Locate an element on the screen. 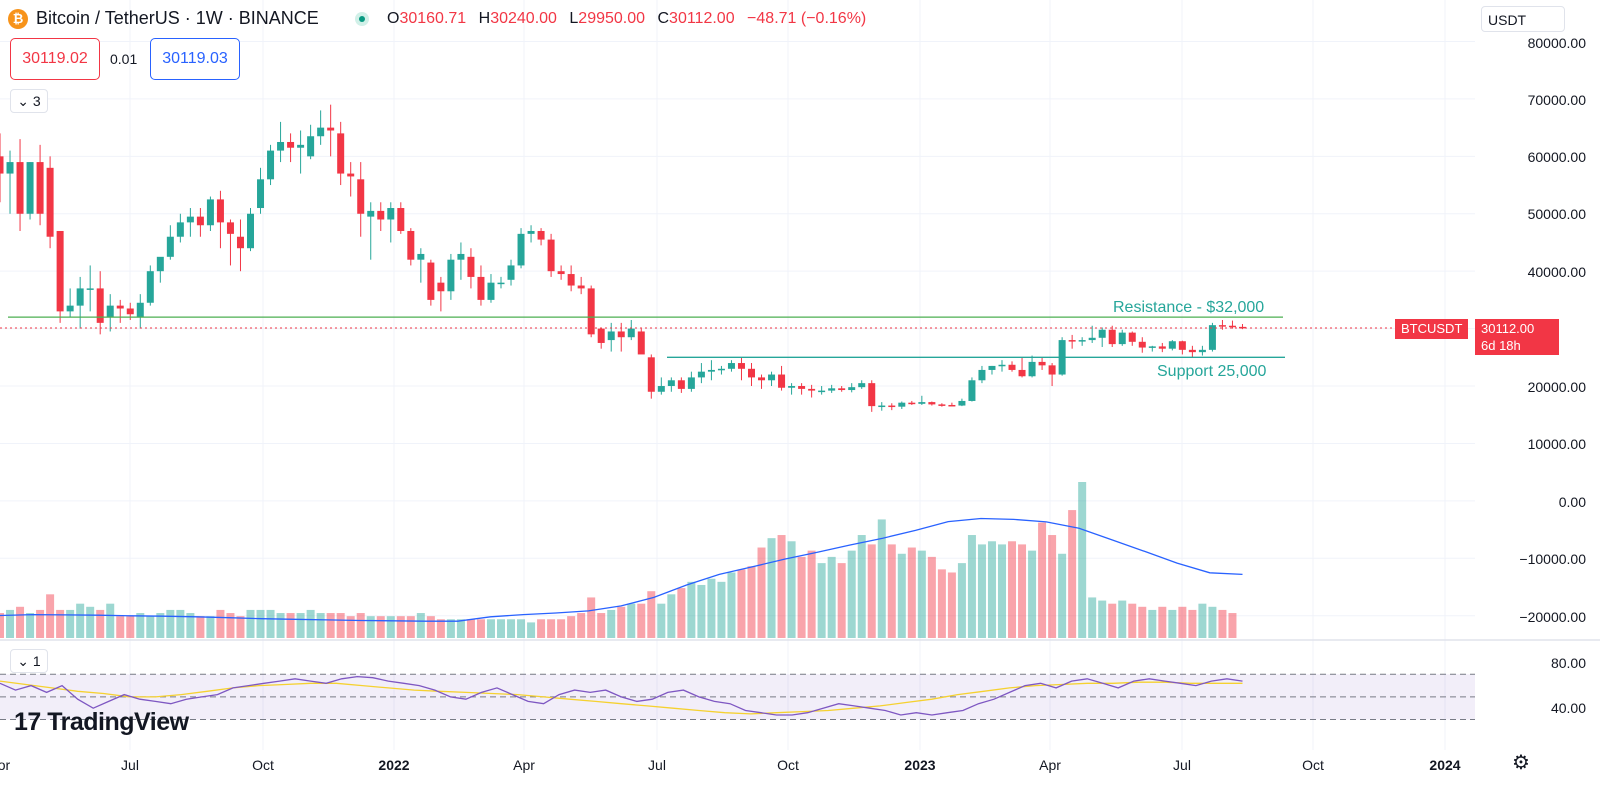 The image size is (1600, 795). symbol-title: Bitcoin / TetherUS · 1W · BINANCE is located at coordinates (177, 18).